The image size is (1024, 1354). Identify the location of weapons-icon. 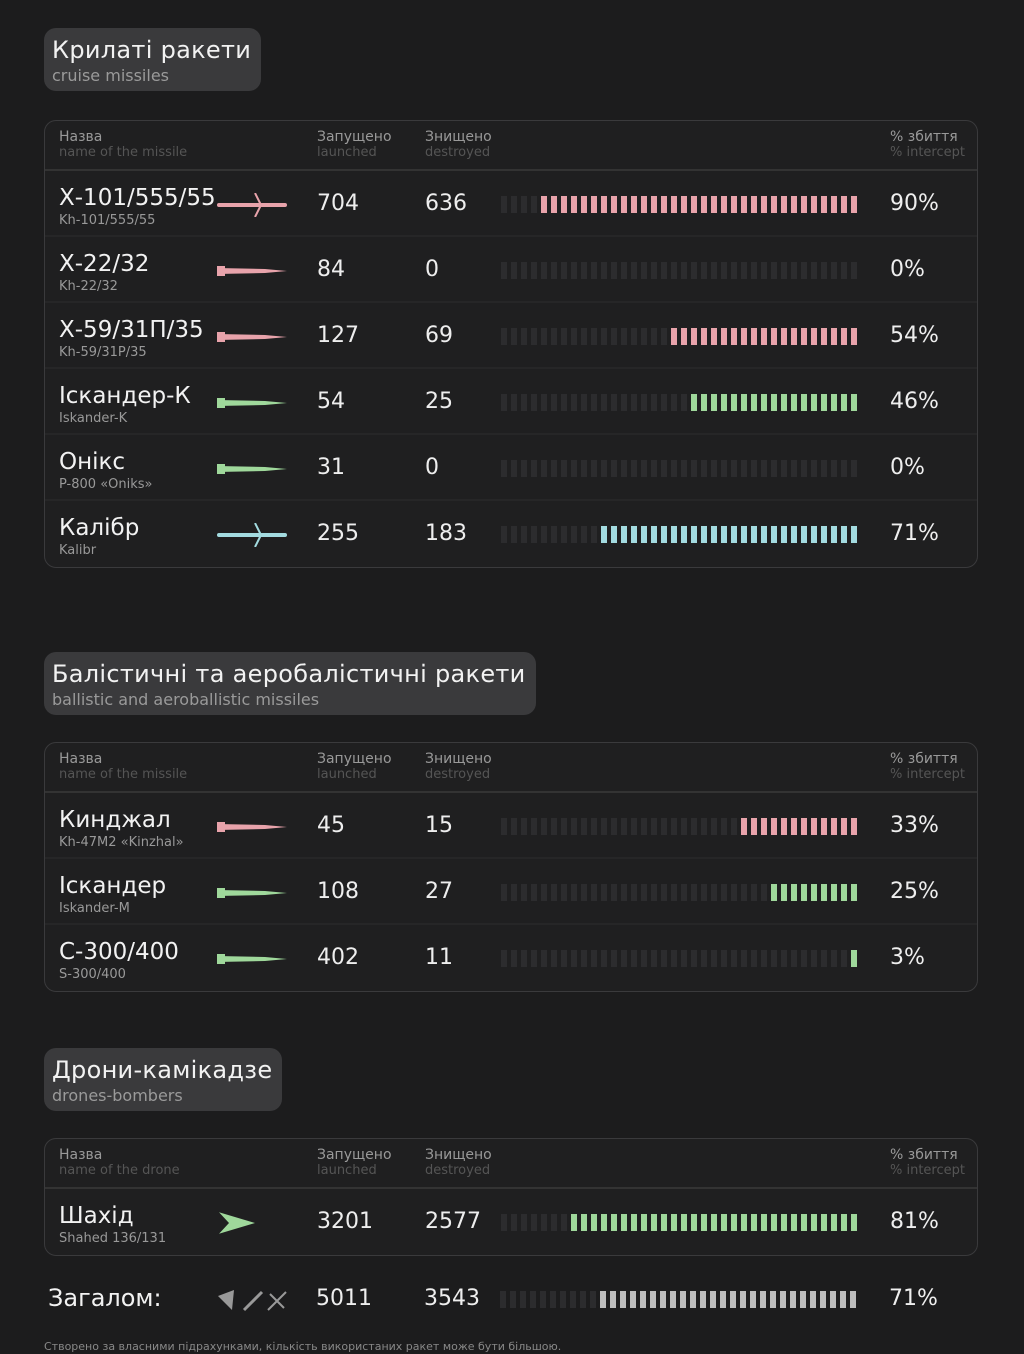
(252, 1301).